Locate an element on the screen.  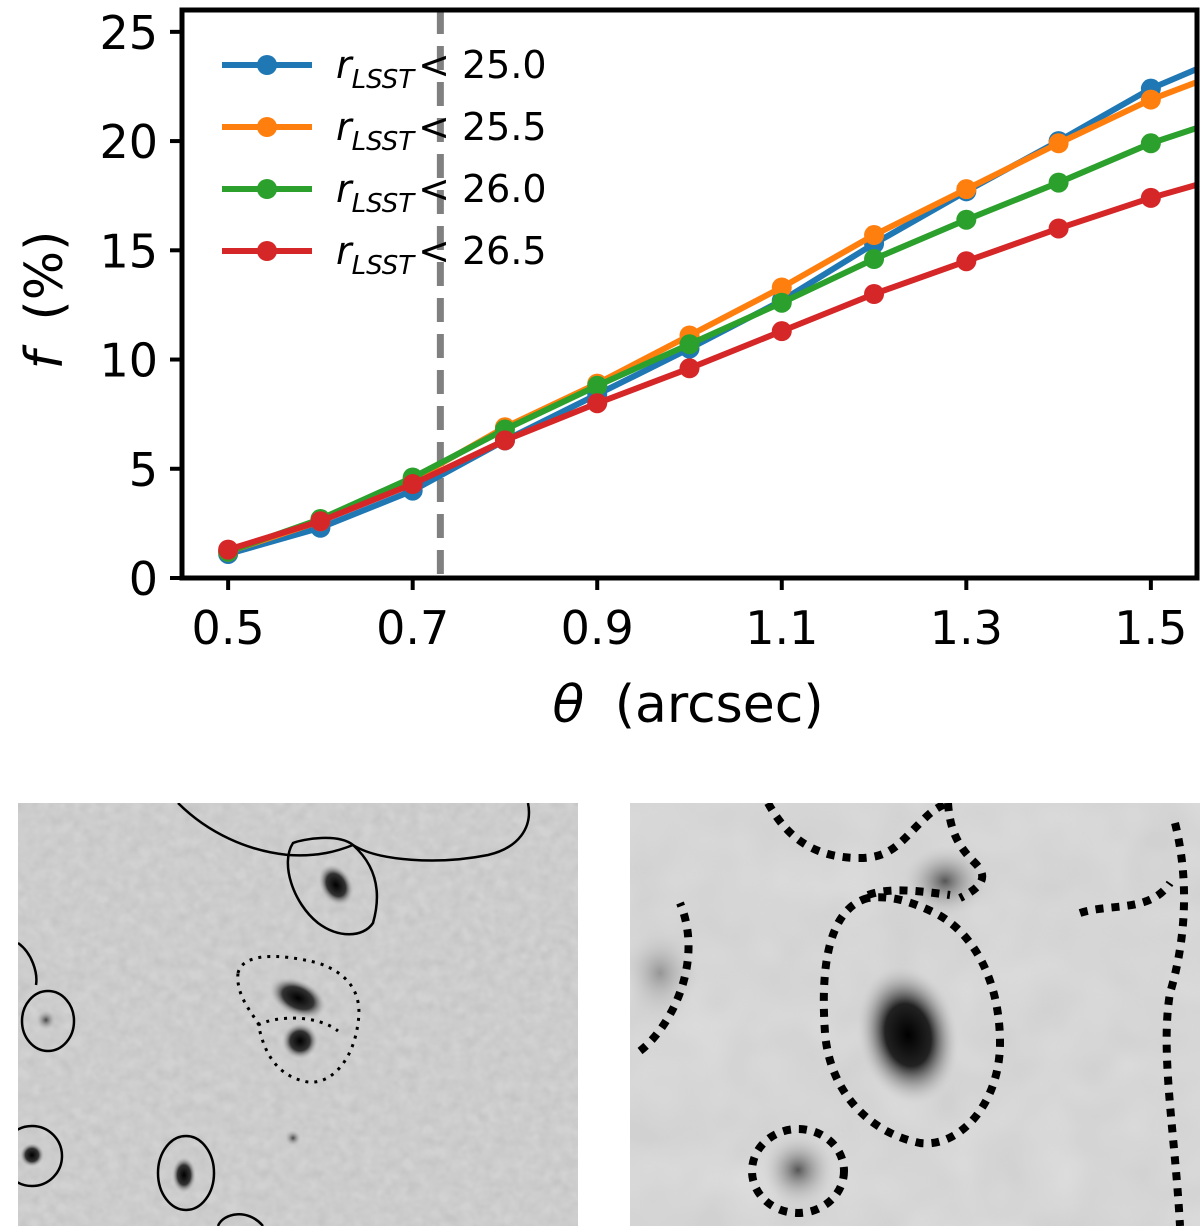
y-axis-symbol: f is located at coordinates (45, 356).